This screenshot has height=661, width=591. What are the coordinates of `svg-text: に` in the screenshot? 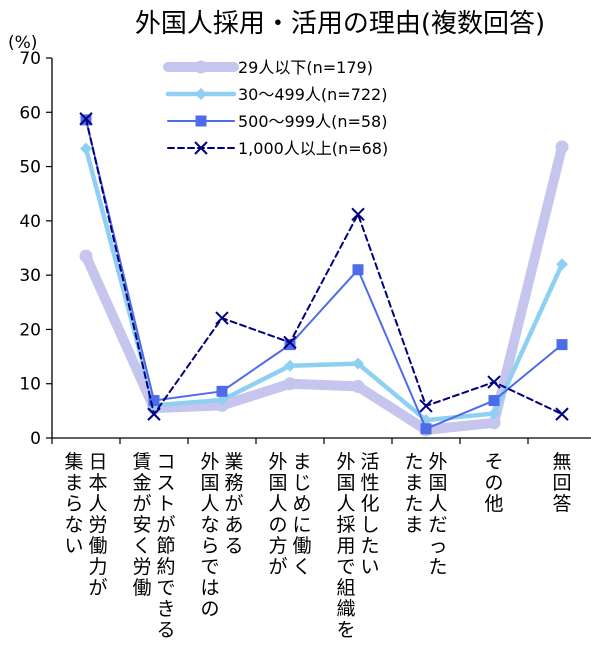 It's located at (301, 525).